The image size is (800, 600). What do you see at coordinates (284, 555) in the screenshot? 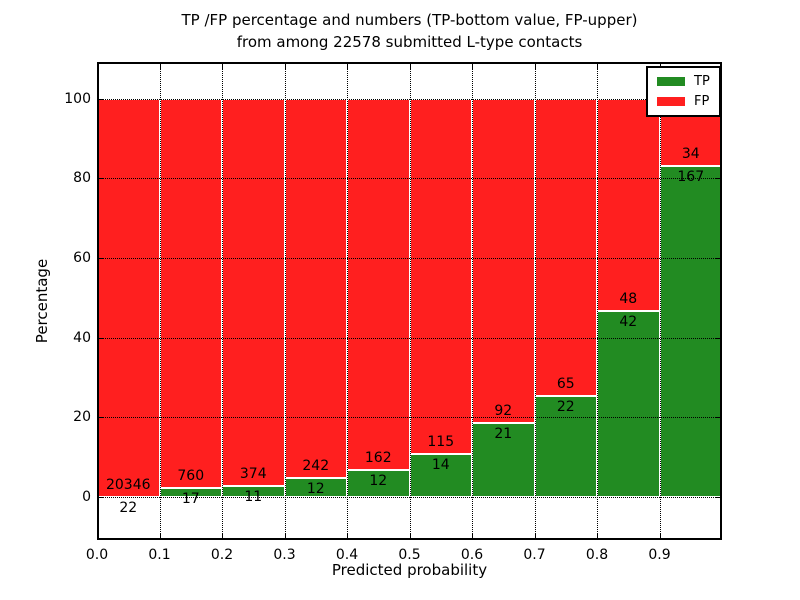
I see `x-tick-label: 0.3` at bounding box center [284, 555].